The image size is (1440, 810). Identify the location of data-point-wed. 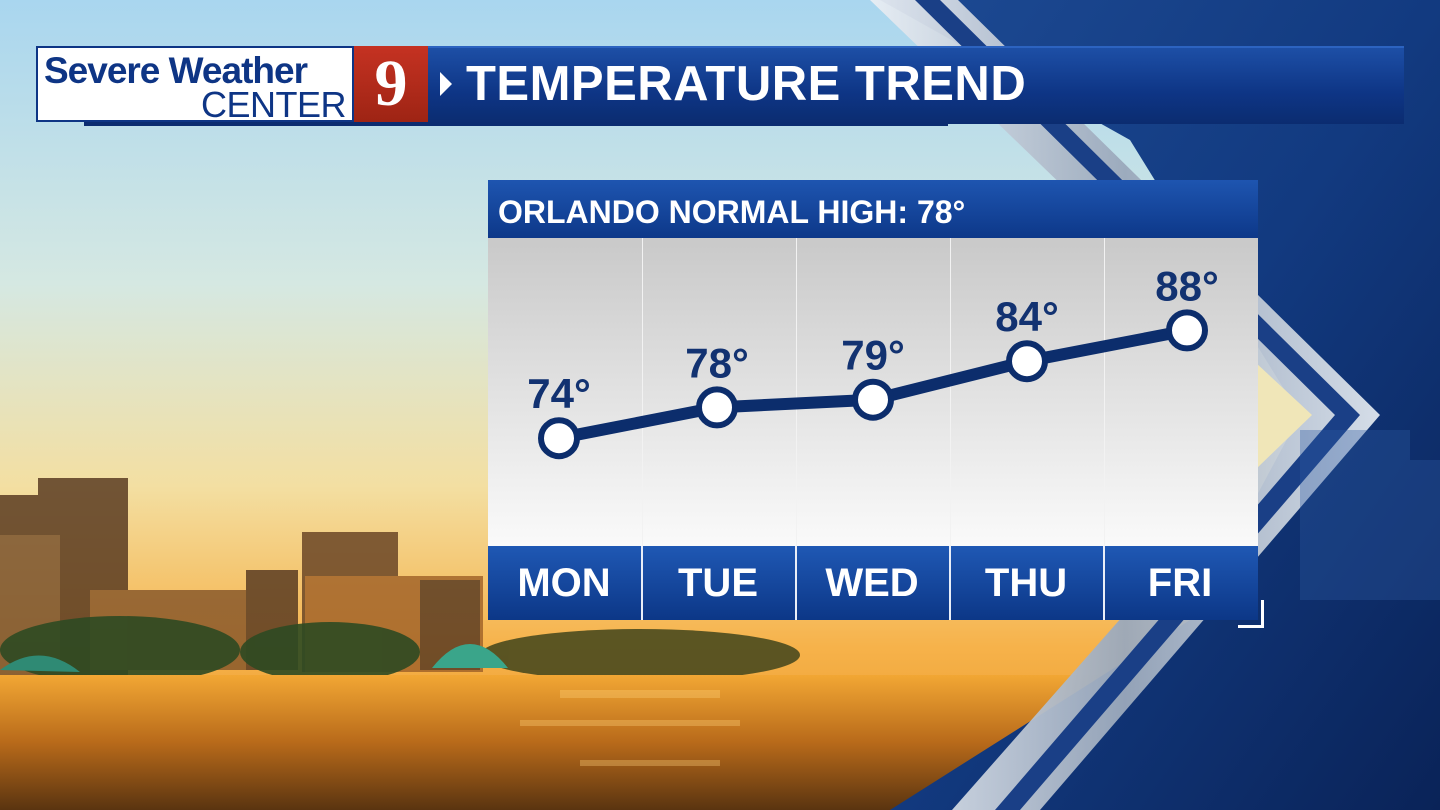
(873, 399).